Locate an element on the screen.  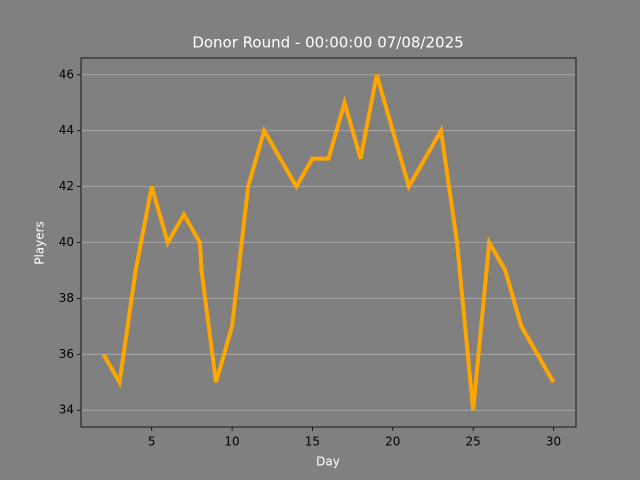
y-tick-label: 42 is located at coordinates (66, 186).